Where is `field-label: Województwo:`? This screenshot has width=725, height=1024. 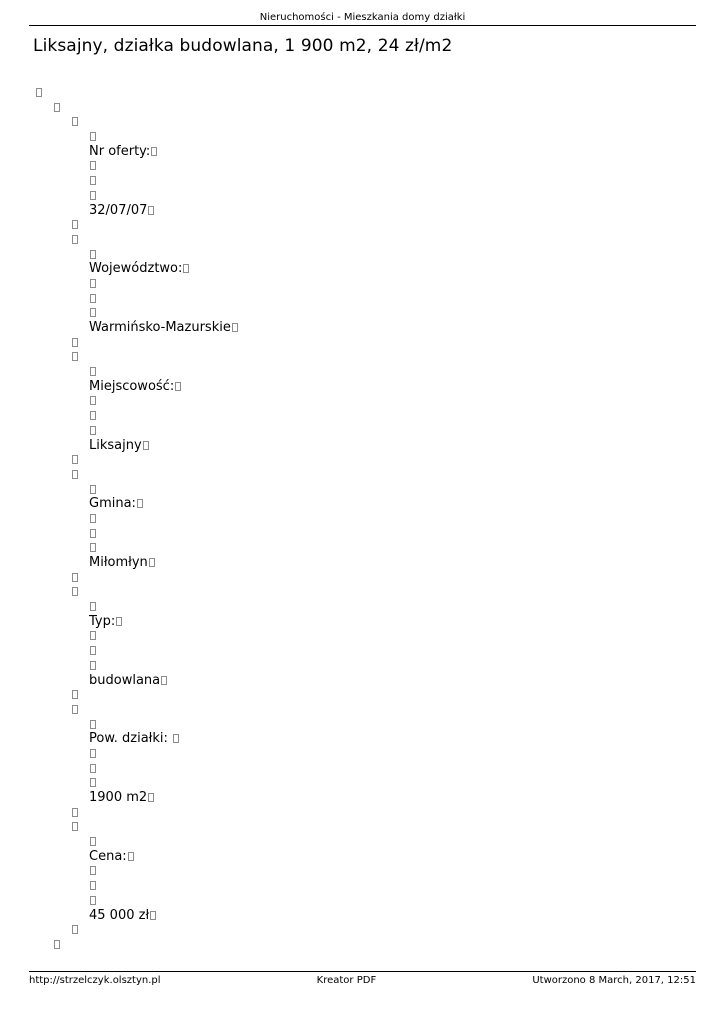 field-label: Województwo: is located at coordinates (136, 269).